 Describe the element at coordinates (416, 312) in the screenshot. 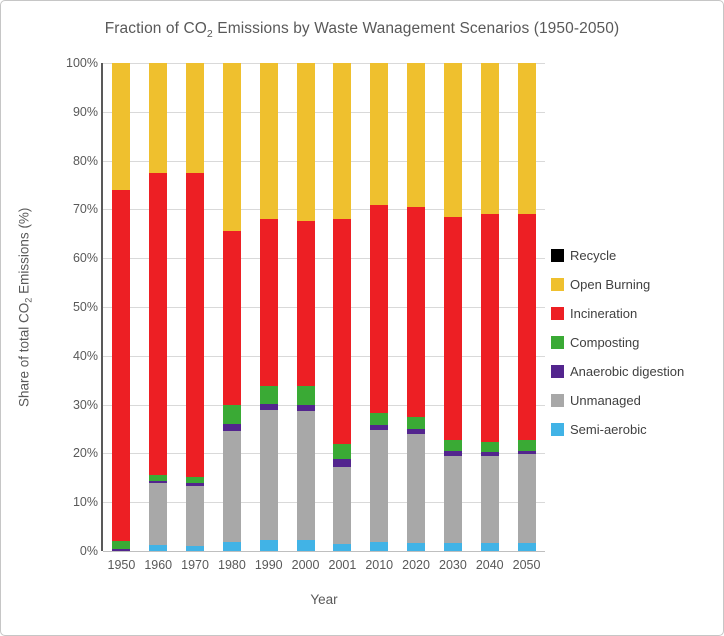

I see `bar-segment-incineration-2020` at that location.